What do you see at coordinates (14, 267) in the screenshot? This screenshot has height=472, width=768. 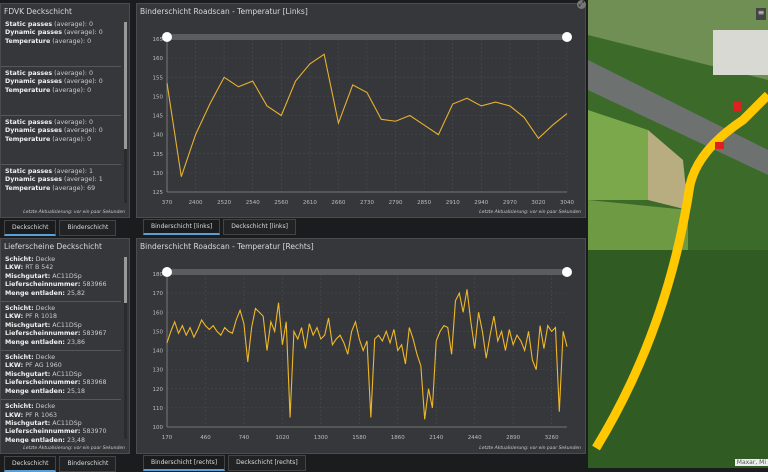 I see `field-label: LKW:` at bounding box center [14, 267].